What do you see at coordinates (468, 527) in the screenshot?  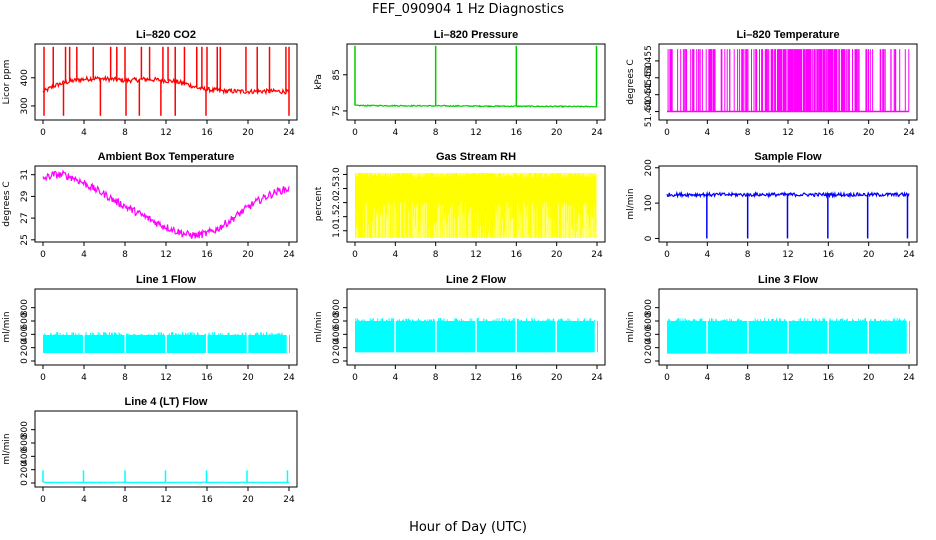 I see `figure-x-axis-label: Hour of Day (UTC)` at bounding box center [468, 527].